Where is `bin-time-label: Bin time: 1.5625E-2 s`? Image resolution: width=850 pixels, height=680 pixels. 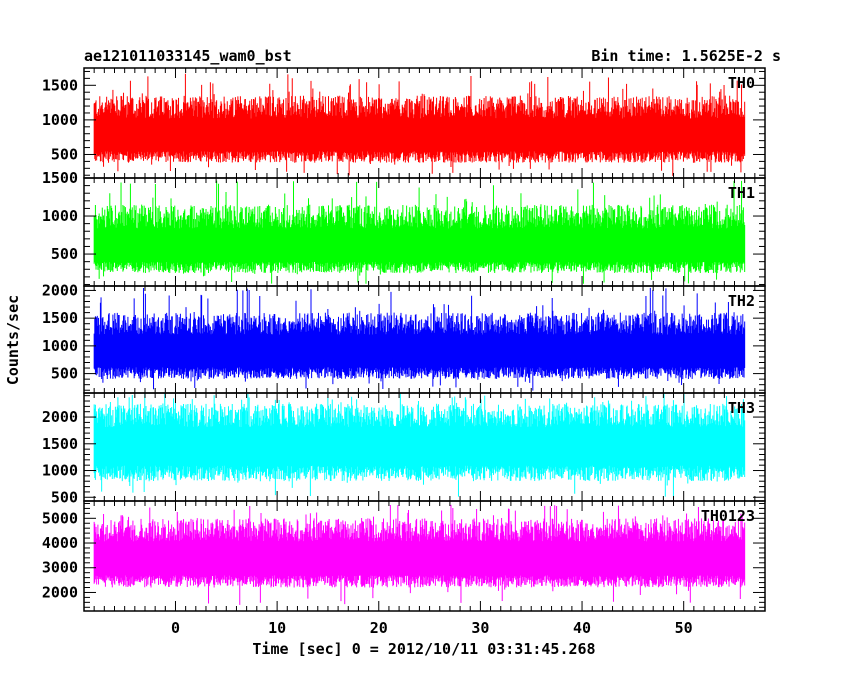
bin-time-label: Bin time: 1.5625E-2 s is located at coordinates (686, 56).